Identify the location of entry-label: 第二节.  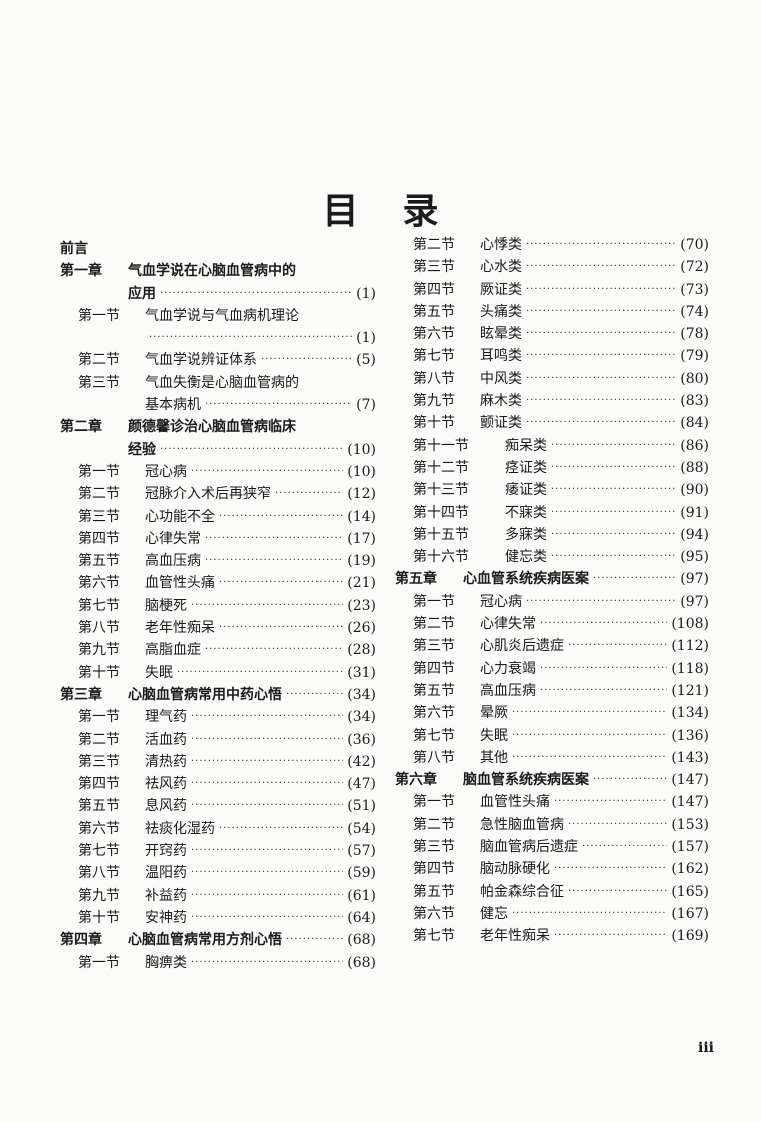
(434, 245).